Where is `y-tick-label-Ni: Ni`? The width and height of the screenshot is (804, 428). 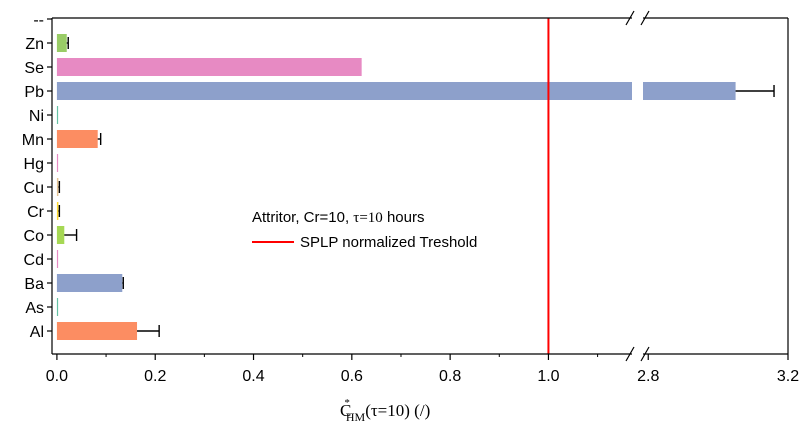 y-tick-label-Ni: Ni is located at coordinates (36, 116).